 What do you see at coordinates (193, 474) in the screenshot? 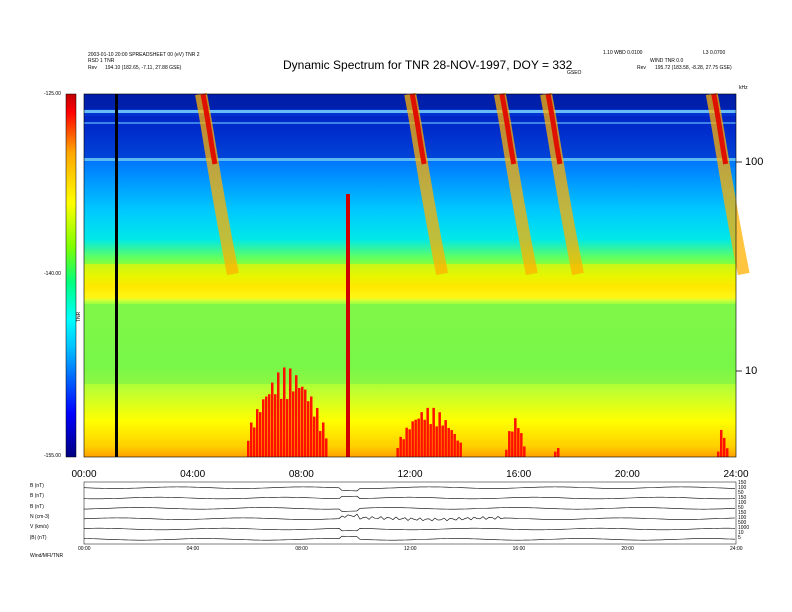
I see `x-tick-label: 04:00` at bounding box center [193, 474].